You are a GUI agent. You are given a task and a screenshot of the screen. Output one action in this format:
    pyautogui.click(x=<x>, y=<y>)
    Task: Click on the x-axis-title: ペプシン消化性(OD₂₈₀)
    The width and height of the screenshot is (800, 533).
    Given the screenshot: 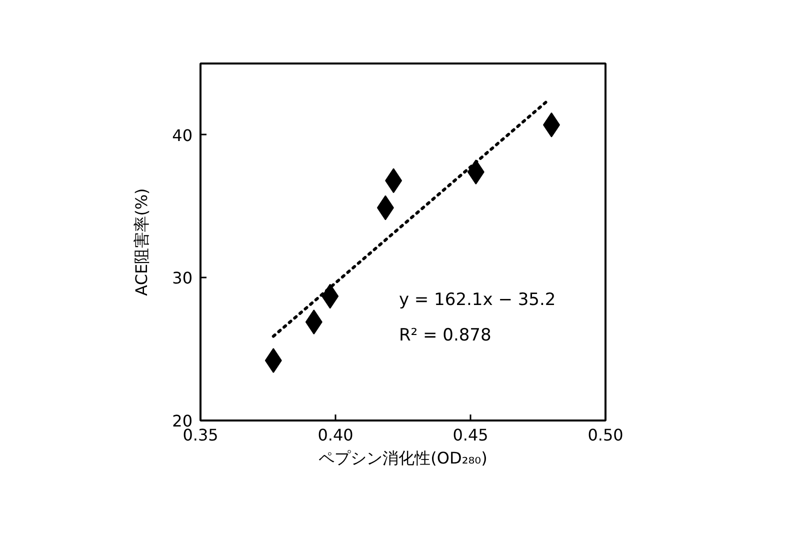 What is the action you would take?
    pyautogui.click(x=403, y=458)
    